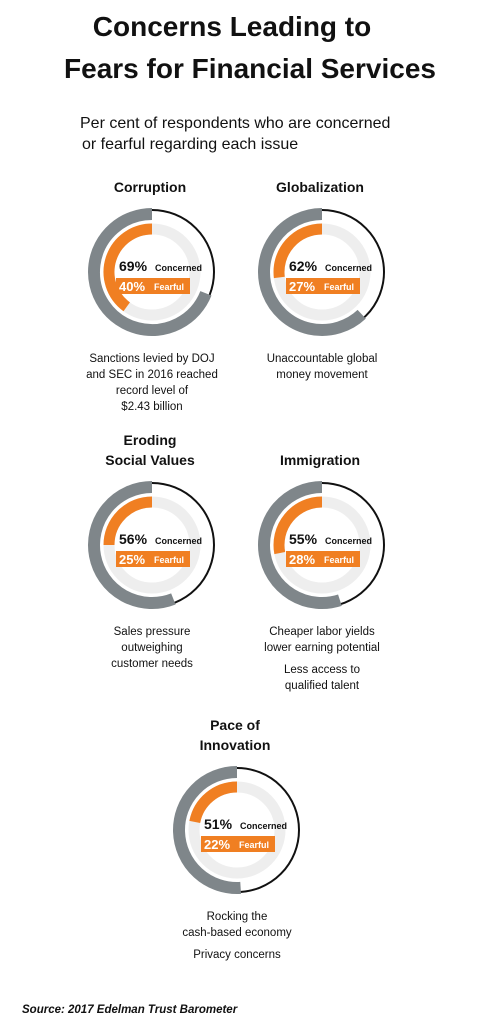 The image size is (500, 1028). What do you see at coordinates (218, 824) in the screenshot?
I see `concerned-value: 51%` at bounding box center [218, 824].